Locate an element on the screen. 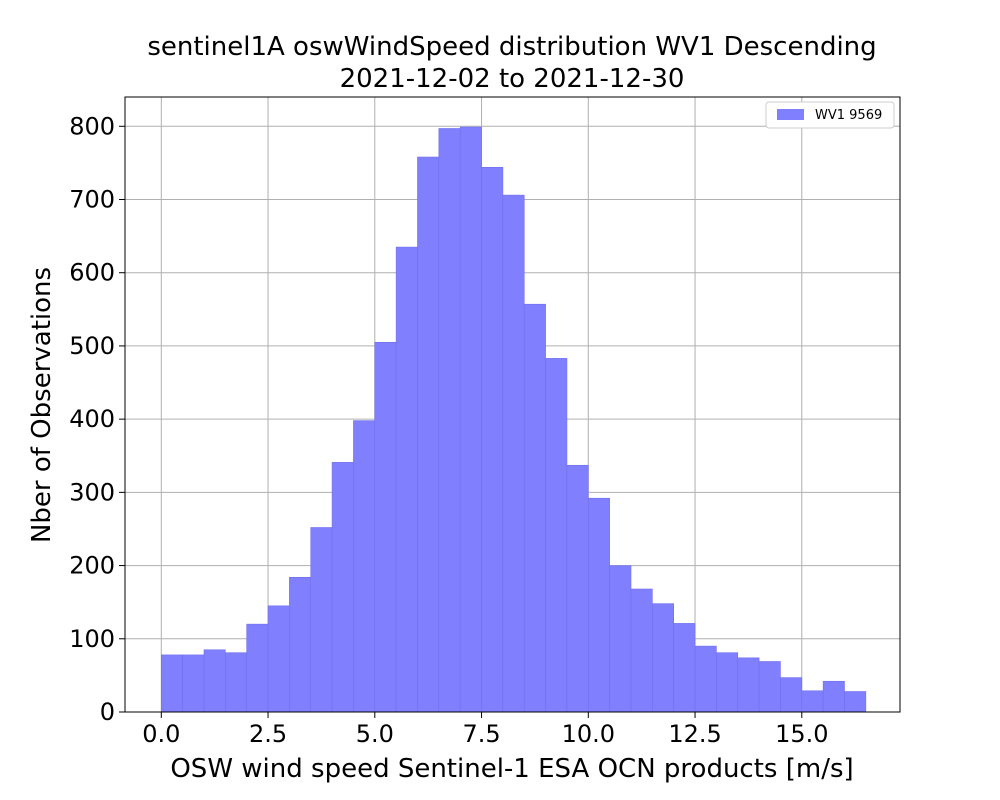 The image size is (1000, 800). y-tick-label: 800 is located at coordinates (92, 126).